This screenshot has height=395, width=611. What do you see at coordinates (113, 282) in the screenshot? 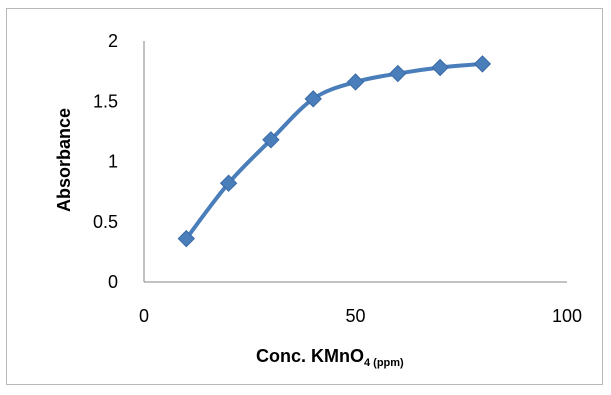
I see `y-tick-label: 0` at bounding box center [113, 282].